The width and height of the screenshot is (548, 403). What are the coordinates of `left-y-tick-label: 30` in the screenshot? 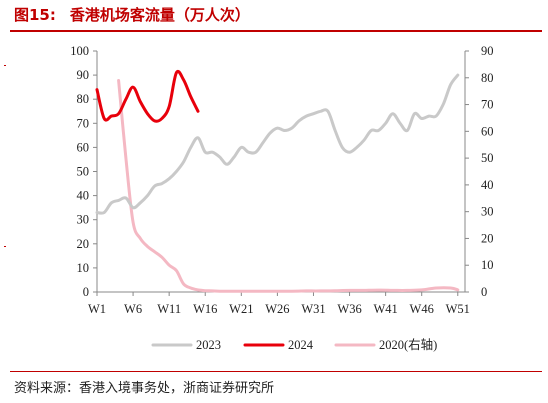 It's located at (83, 220).